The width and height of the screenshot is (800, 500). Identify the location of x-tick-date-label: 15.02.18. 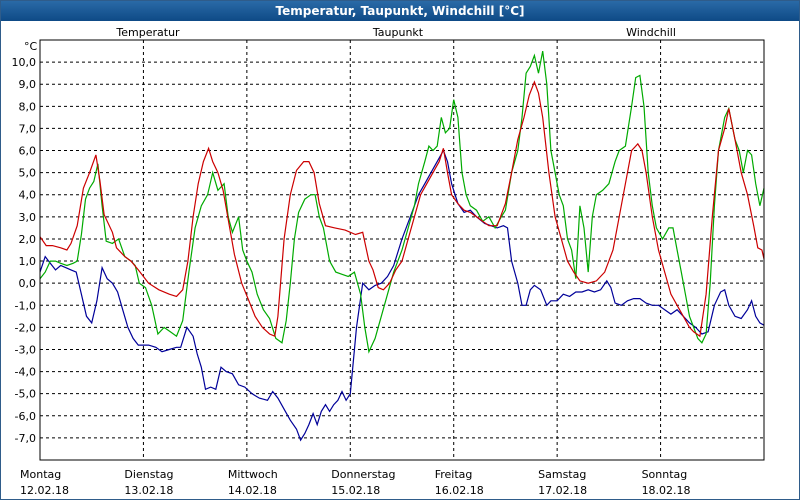
(355, 490).